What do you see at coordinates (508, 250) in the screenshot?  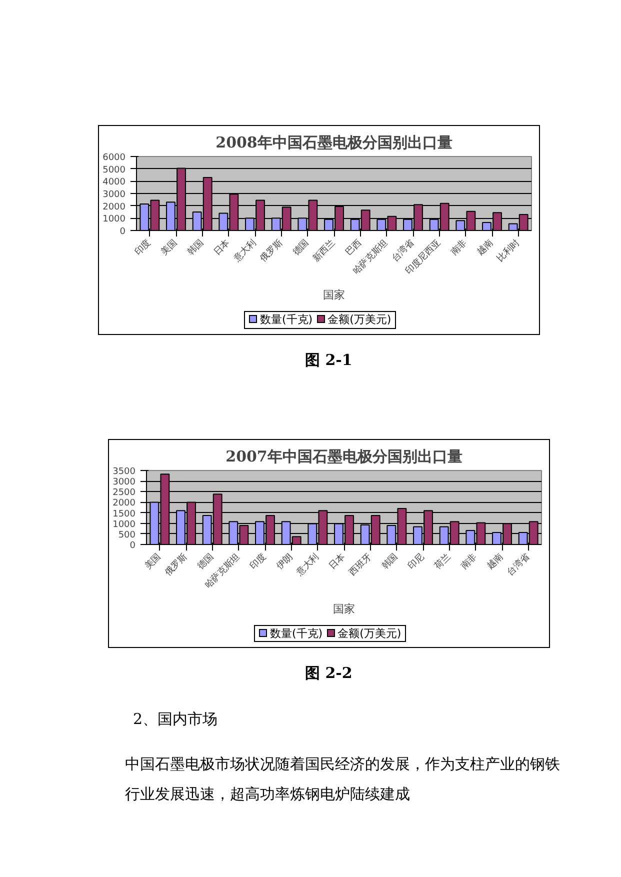 I see `x-tick-label: 比利时` at bounding box center [508, 250].